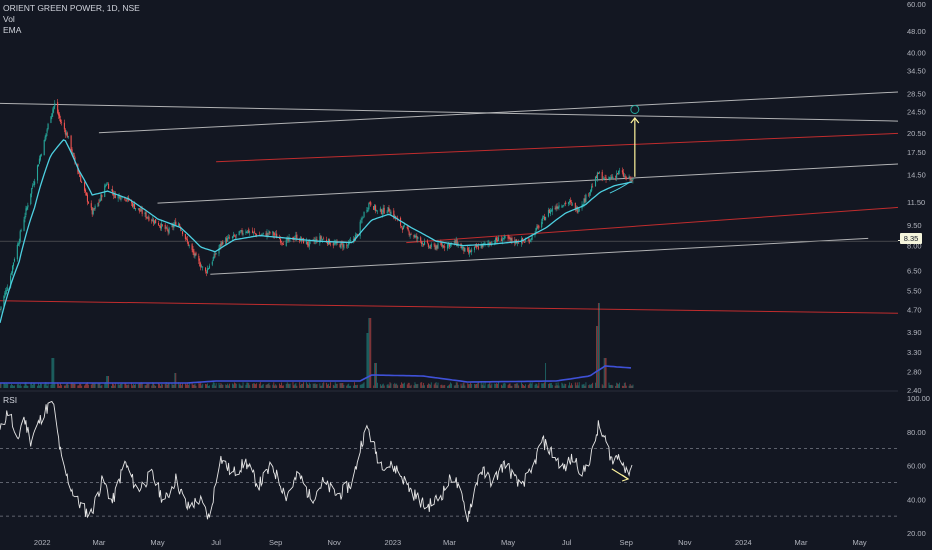  I want to click on price-curve-arrow, so click(620, 187).